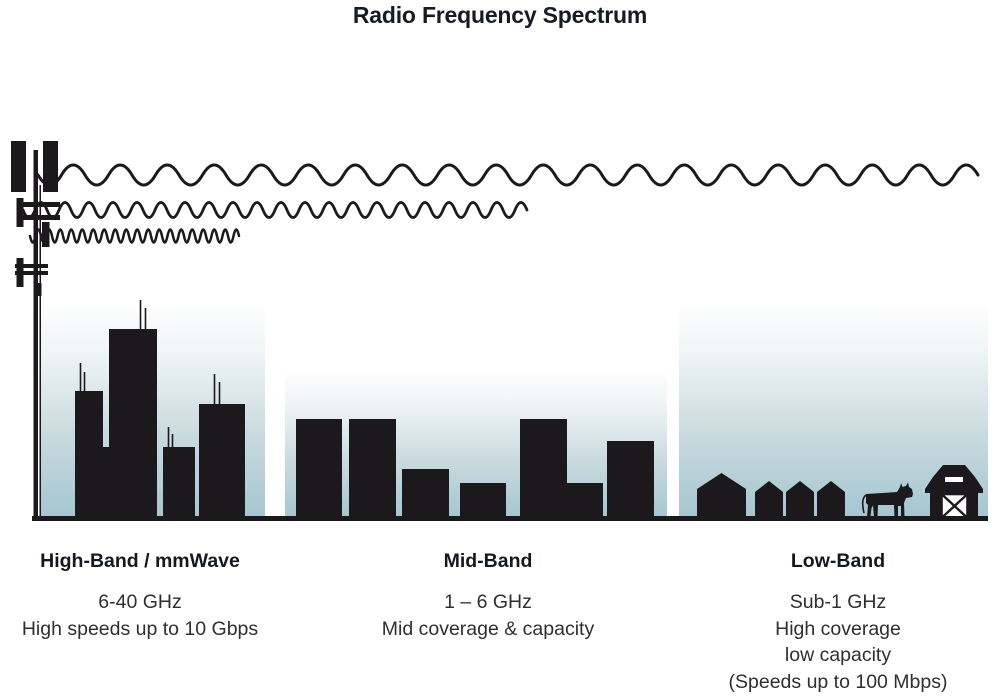 Image resolution: width=1000 pixels, height=700 pixels. I want to click on long-wavelength-wave-icon, so click(508, 175).